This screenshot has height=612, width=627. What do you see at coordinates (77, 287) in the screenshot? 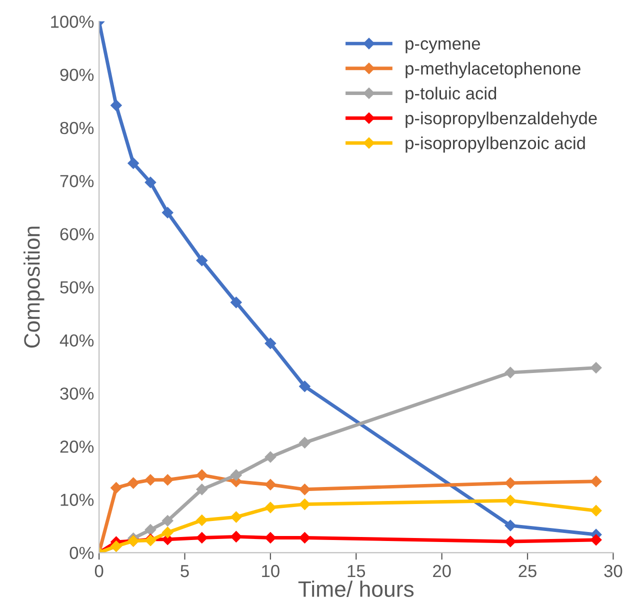
I see `y-tick-label: 50%` at bounding box center [77, 287].